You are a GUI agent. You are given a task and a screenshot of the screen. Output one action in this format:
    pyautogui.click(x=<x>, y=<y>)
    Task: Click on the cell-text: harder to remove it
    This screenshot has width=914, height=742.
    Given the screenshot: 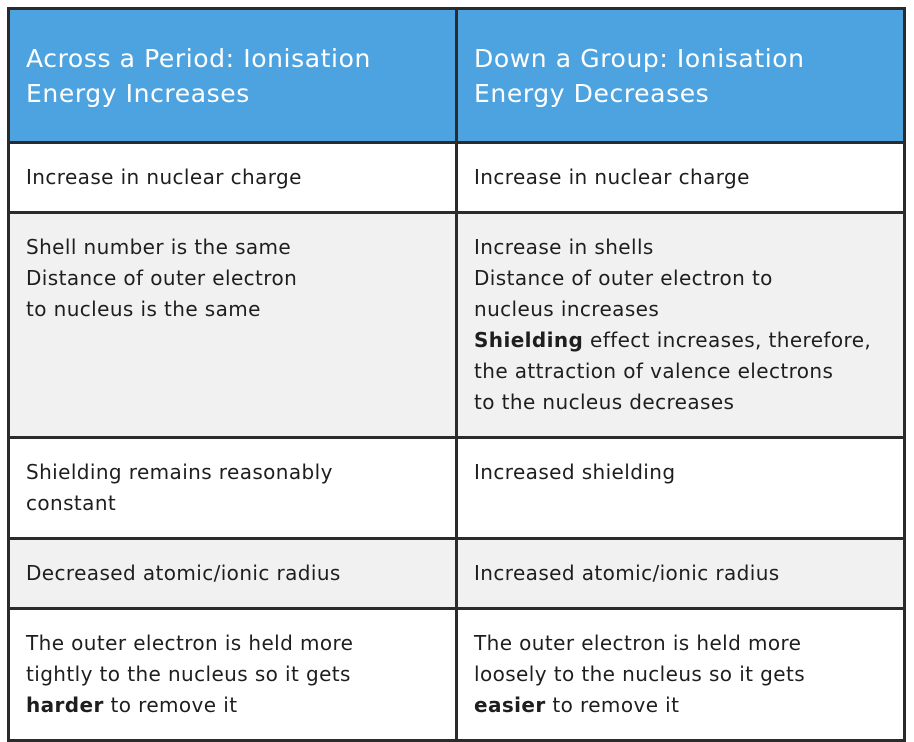 What is the action you would take?
    pyautogui.click(x=232, y=705)
    